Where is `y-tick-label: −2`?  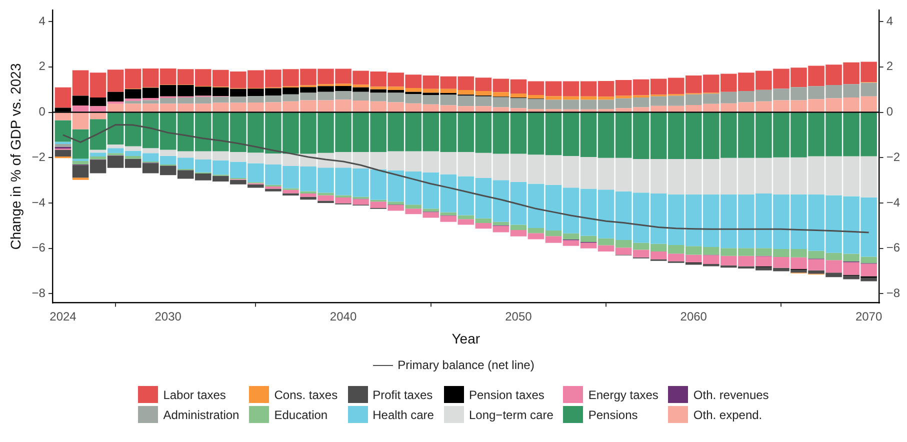
y-tick-label: −2 is located at coordinates (39, 157).